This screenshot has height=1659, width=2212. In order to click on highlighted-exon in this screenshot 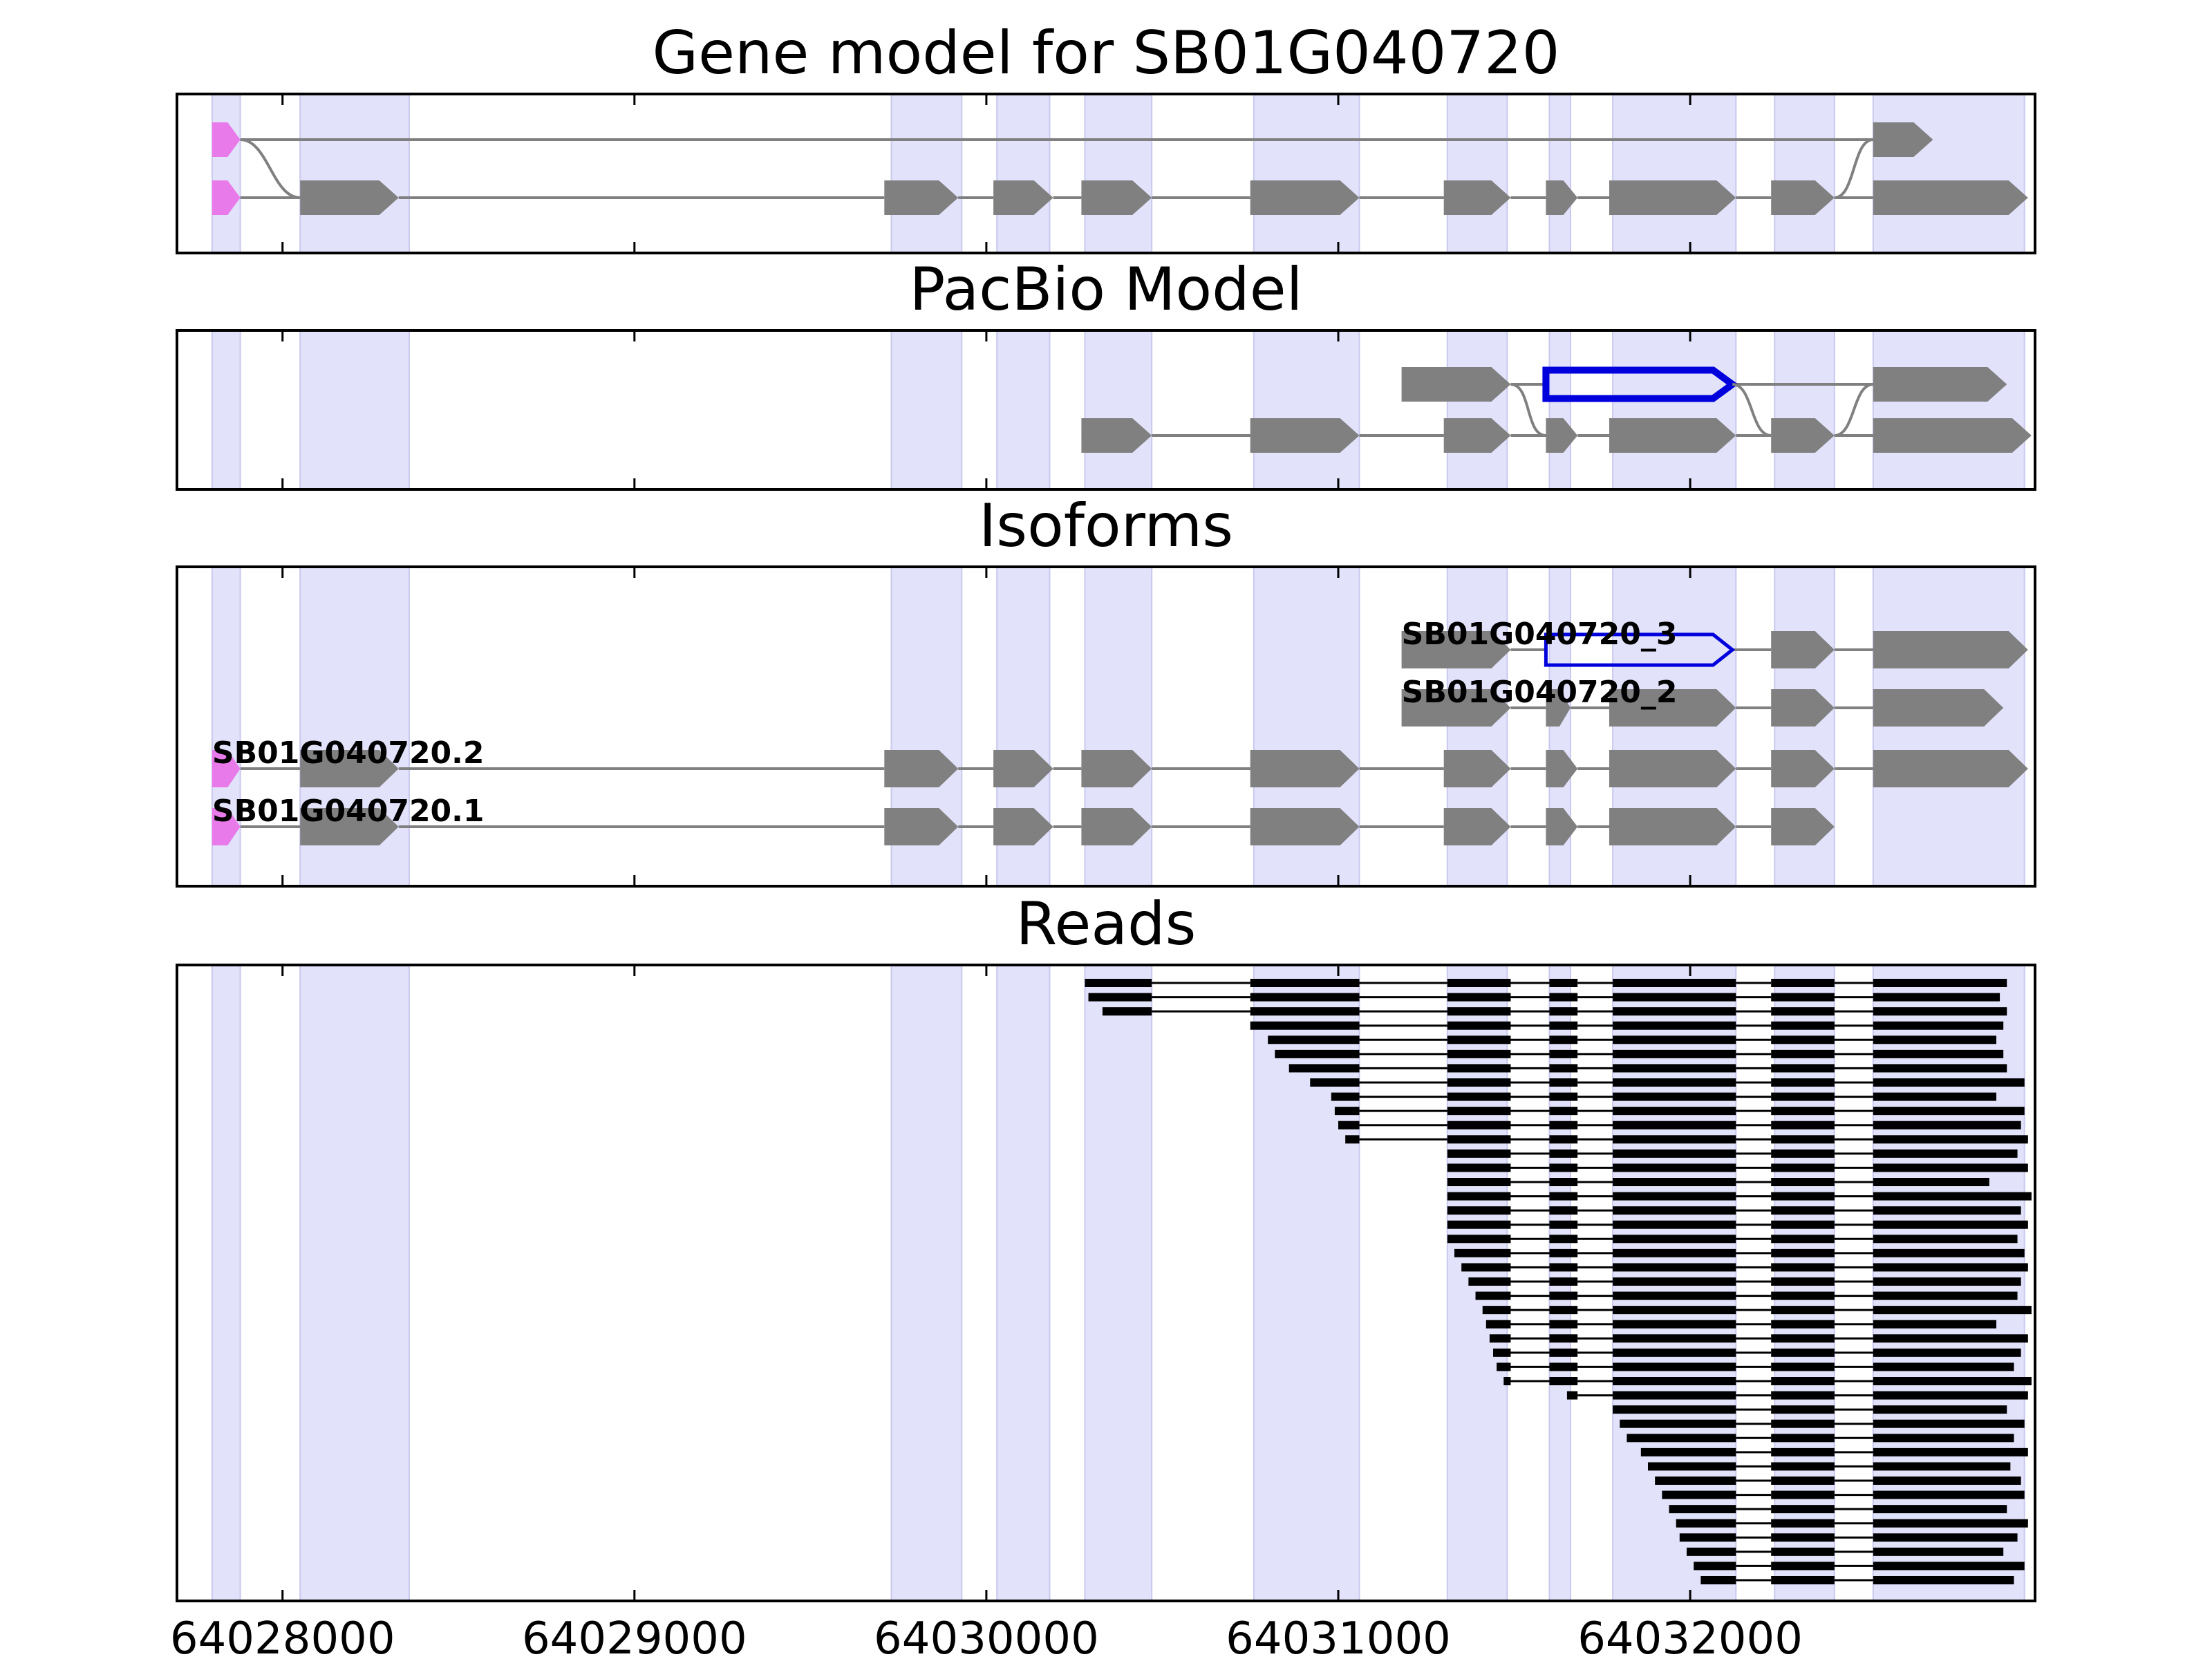, I will do `click(1640, 384)`.